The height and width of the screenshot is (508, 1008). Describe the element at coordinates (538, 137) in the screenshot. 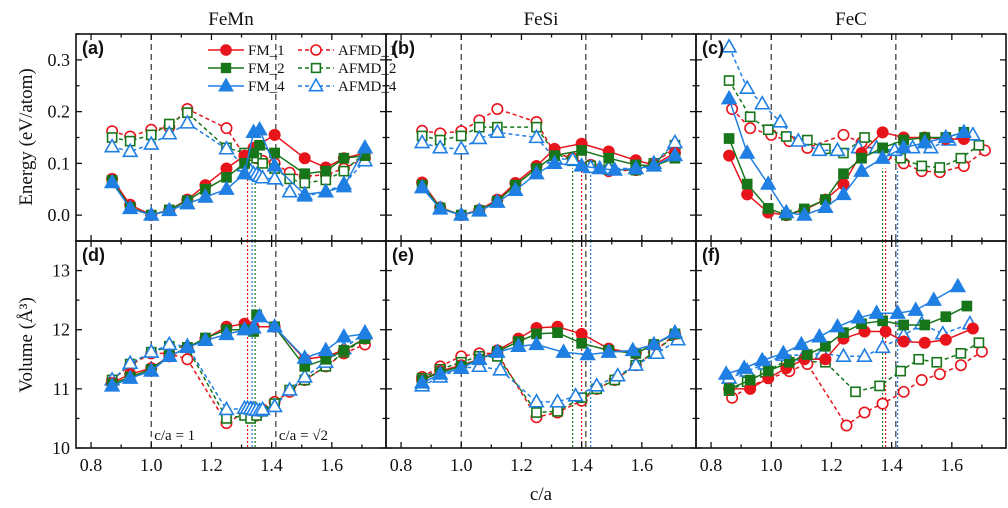

I see `panel-b: (b)` at that location.